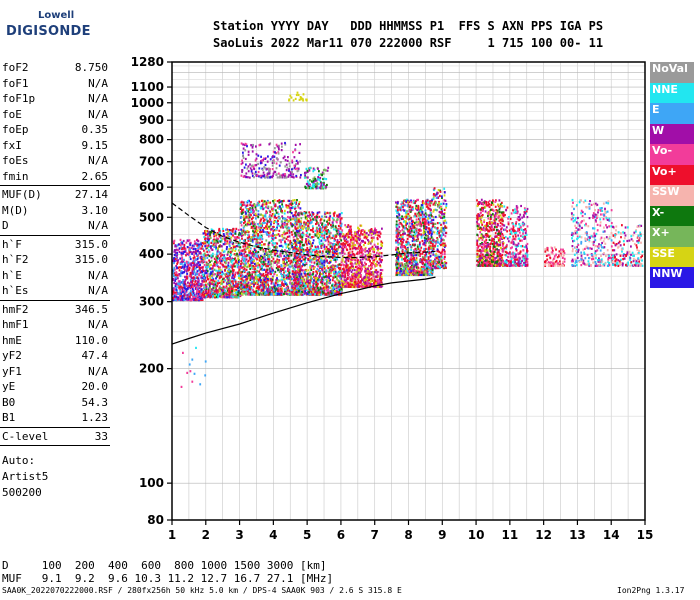 Image resolution: width=700 pixels, height=600 pixels. What do you see at coordinates (98, 275) in the screenshot?
I see `param-value: N/A` at bounding box center [98, 275].